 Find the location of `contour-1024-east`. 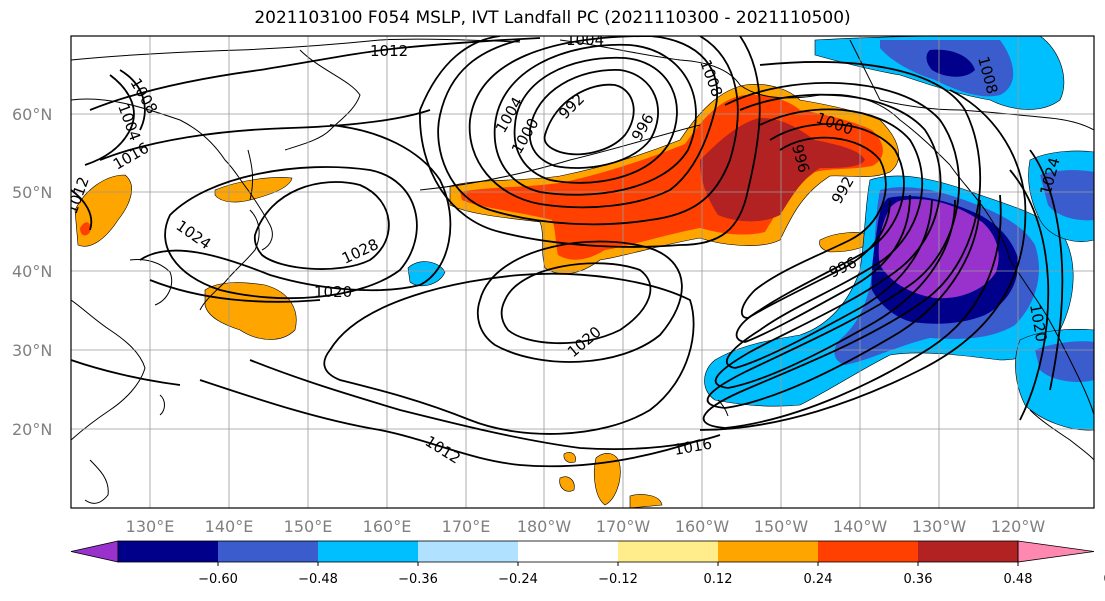

contour-1024-east is located at coordinates (1046, 270).